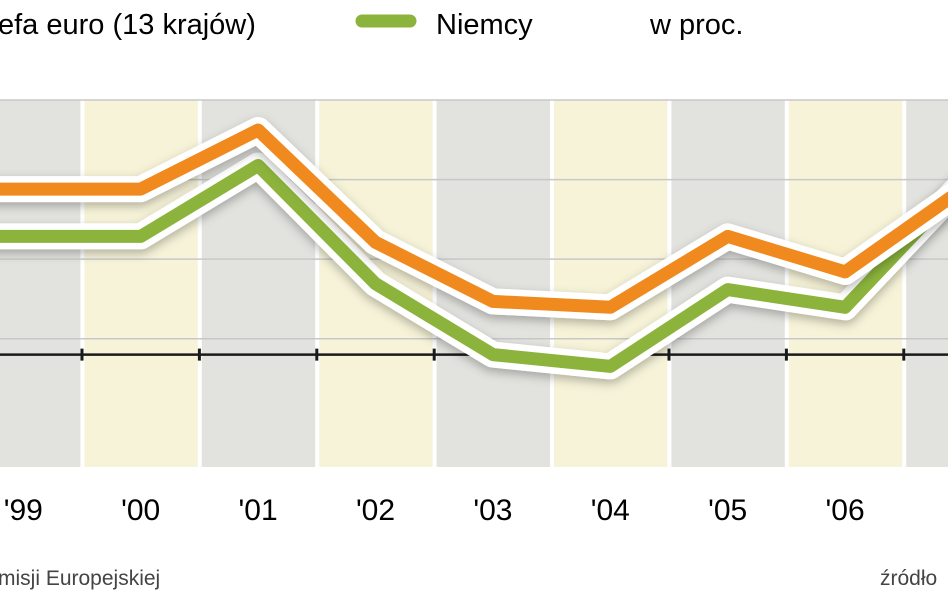 The height and width of the screenshot is (593, 948). I want to click on x-tick-label: '03, so click(492, 510).